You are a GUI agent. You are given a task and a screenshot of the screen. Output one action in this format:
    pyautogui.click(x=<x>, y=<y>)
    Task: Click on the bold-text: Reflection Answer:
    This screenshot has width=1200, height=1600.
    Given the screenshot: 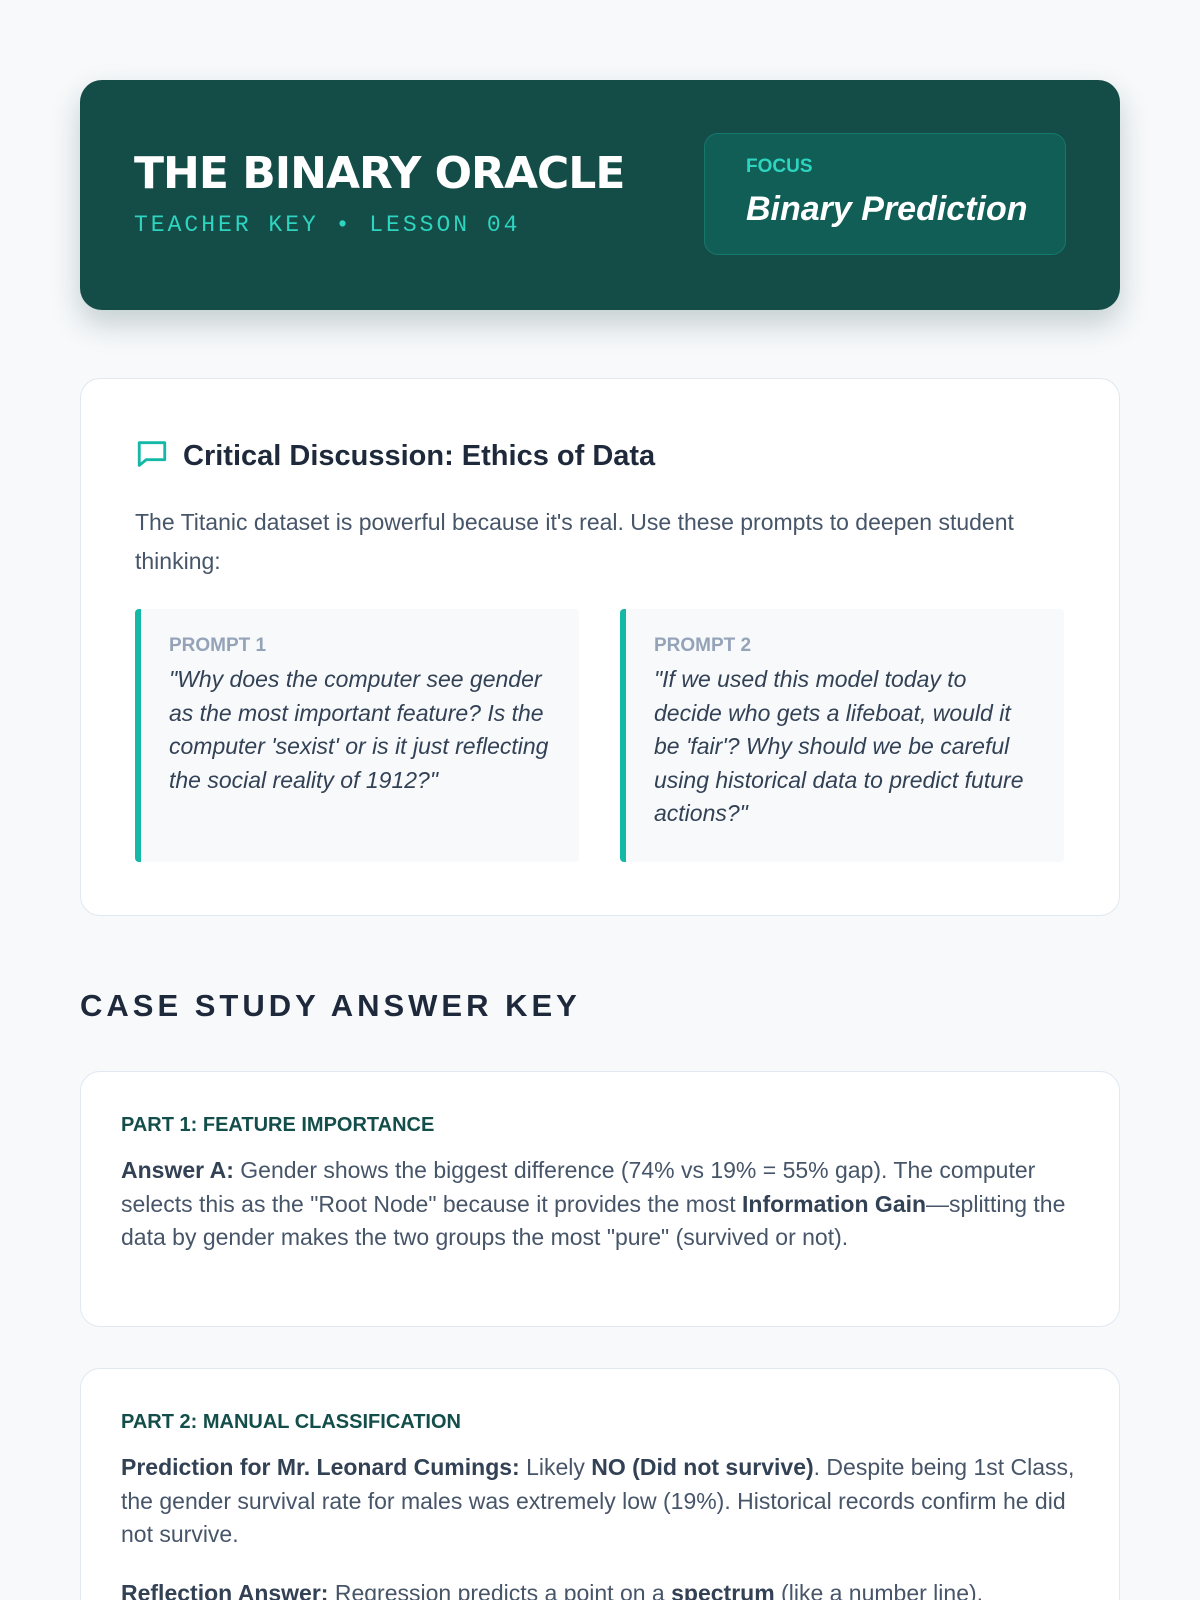 What is the action you would take?
    pyautogui.click(x=225, y=1590)
    